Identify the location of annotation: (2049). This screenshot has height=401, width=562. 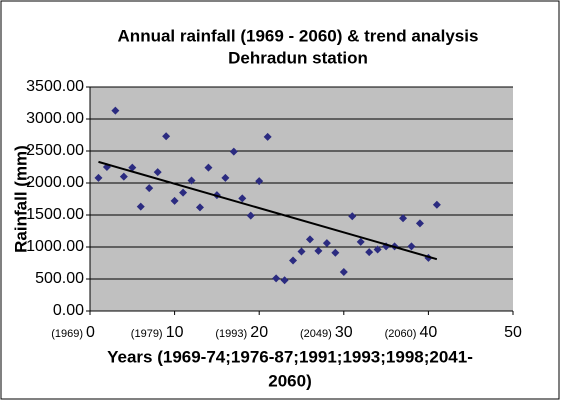
(316, 334).